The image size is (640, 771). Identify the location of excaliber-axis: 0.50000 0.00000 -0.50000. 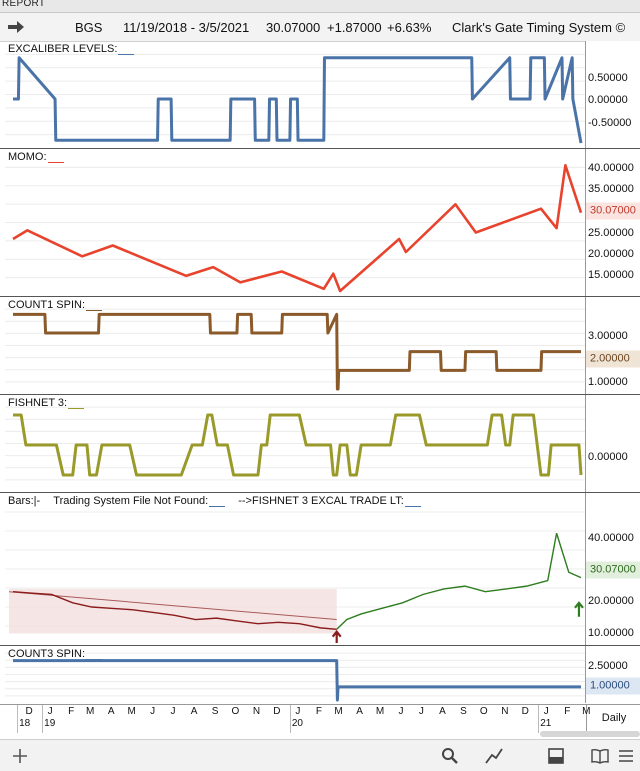
(612, 94).